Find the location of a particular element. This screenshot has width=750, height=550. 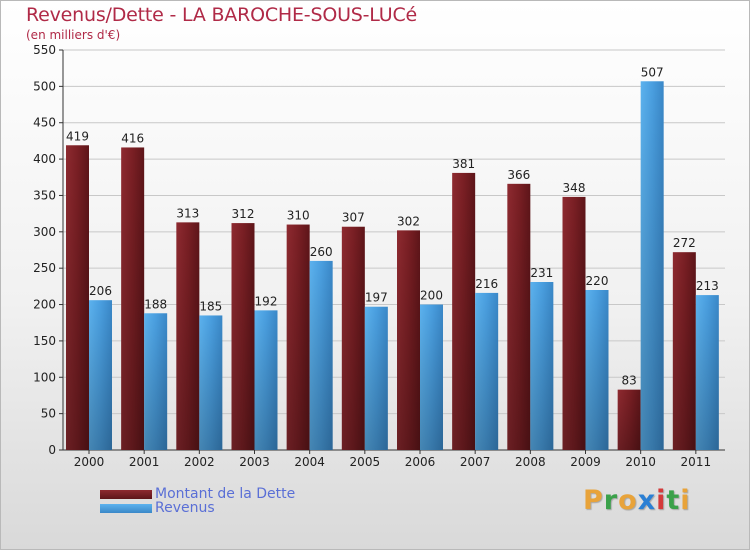

y-tick-label: 250 is located at coordinates (44, 268).